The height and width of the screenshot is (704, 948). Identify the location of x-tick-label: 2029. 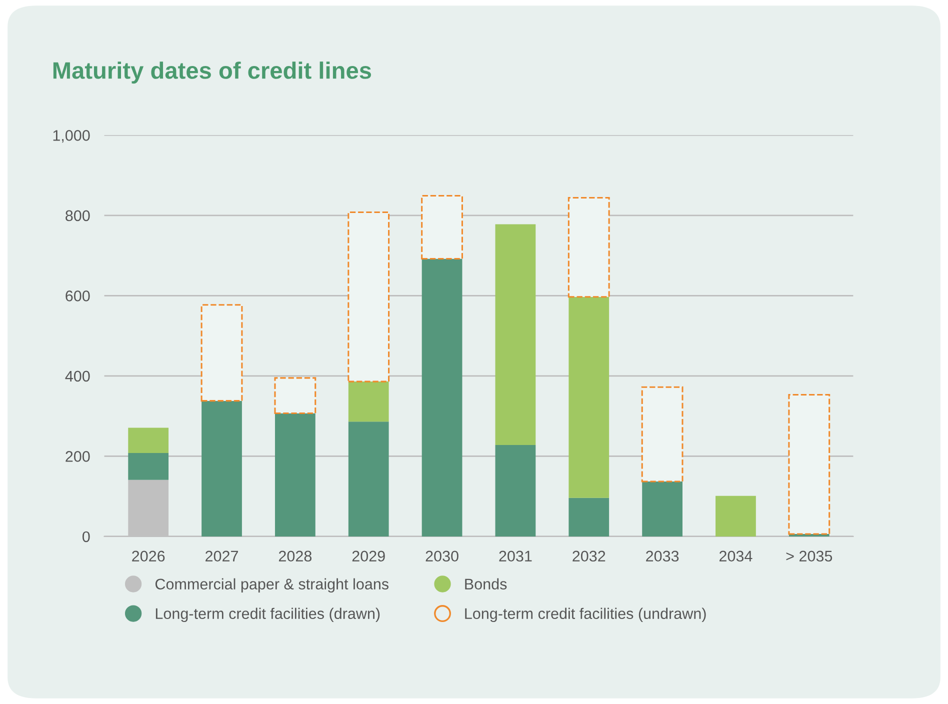
(368, 556).